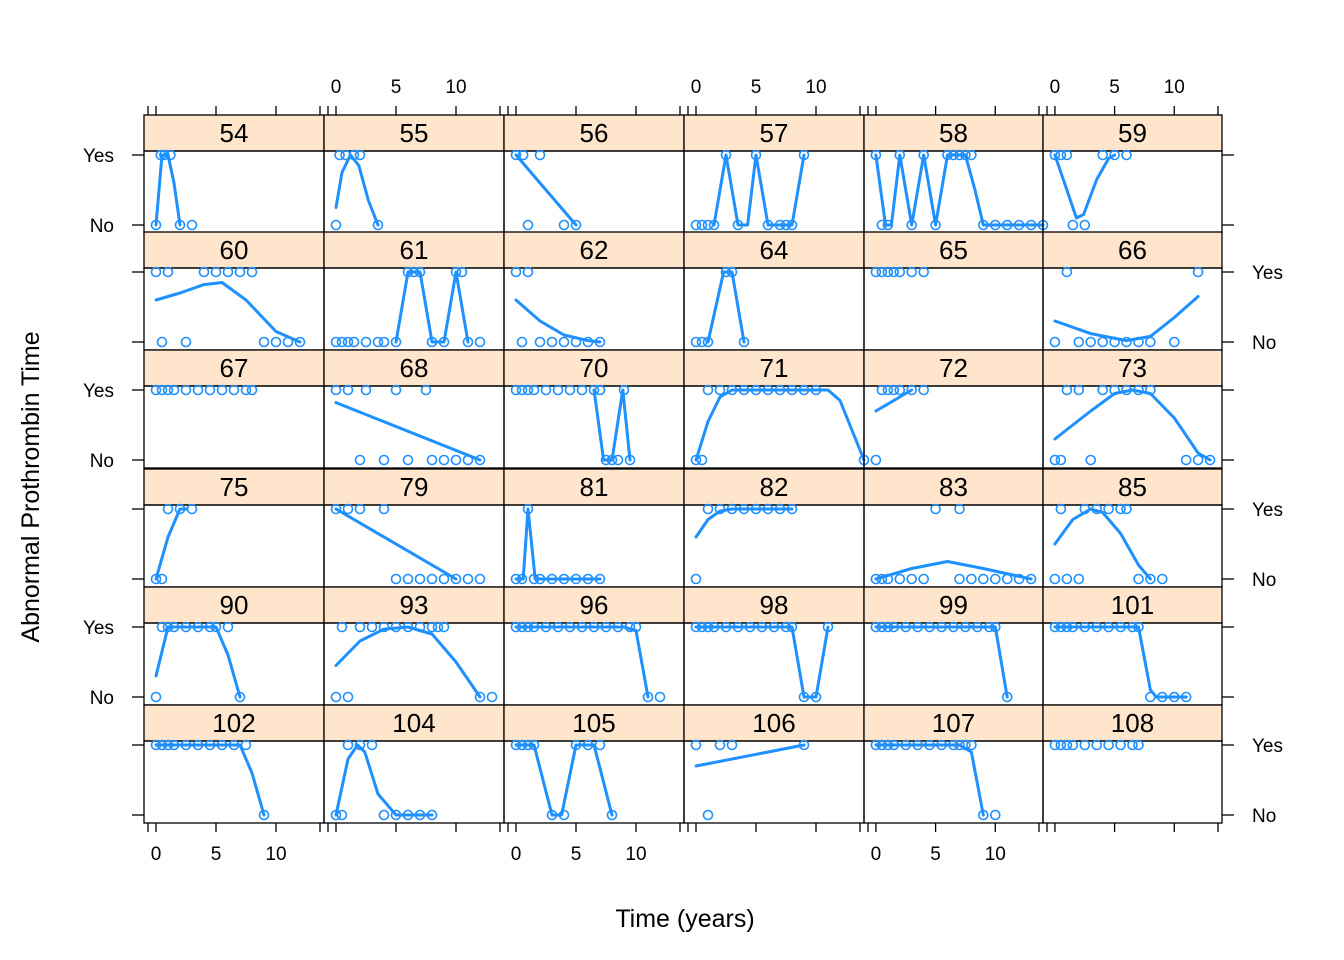 The image size is (1344, 960). I want to click on panel-99: 99, so click(953, 646).